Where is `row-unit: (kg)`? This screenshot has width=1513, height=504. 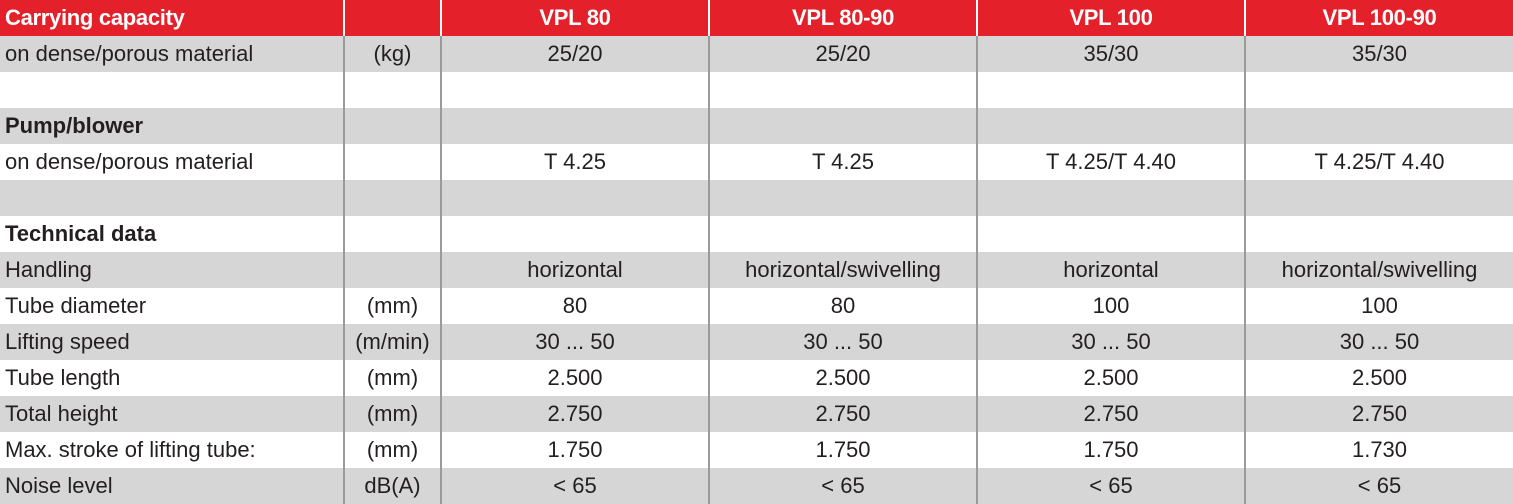
row-unit: (kg) is located at coordinates (392, 54).